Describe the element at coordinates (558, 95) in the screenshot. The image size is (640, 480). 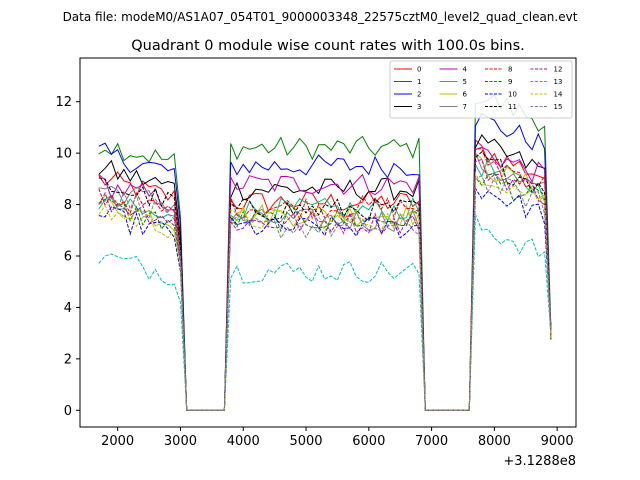
I see `legend-label-14: 14` at that location.